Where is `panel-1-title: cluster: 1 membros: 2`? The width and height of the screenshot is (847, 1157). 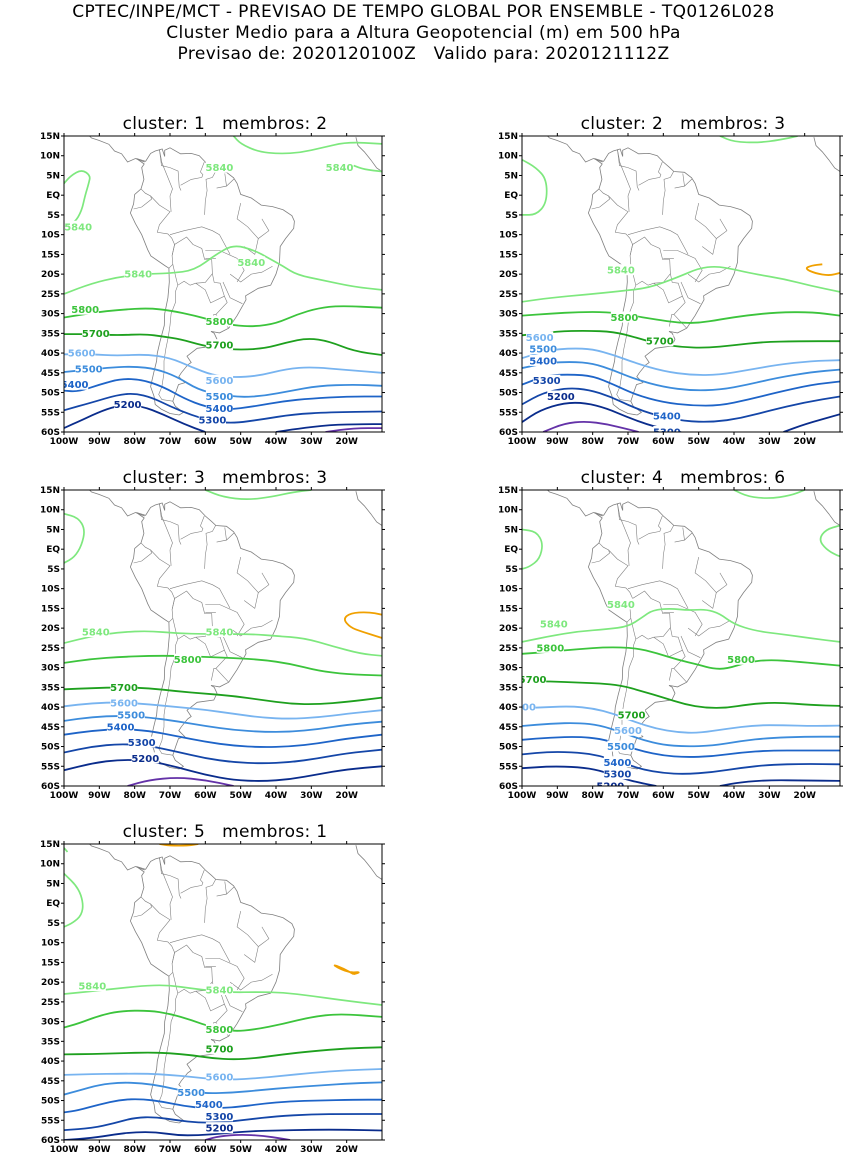 panel-1-title: cluster: 1 membros: 2 is located at coordinates (225, 124).